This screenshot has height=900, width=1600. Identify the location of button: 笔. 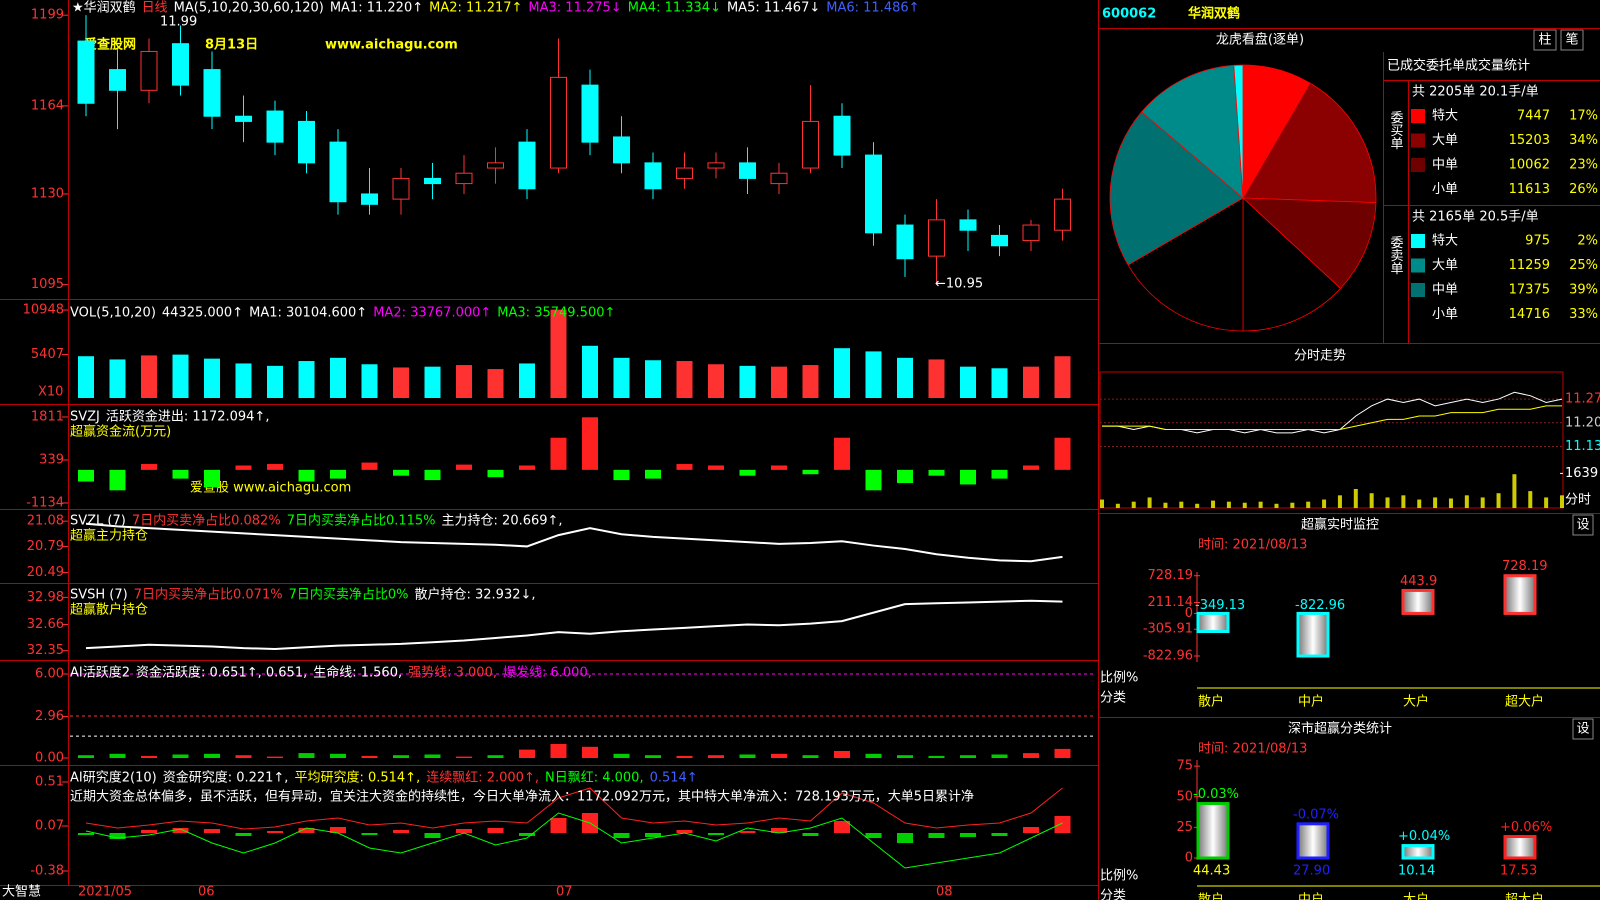
(1571, 40).